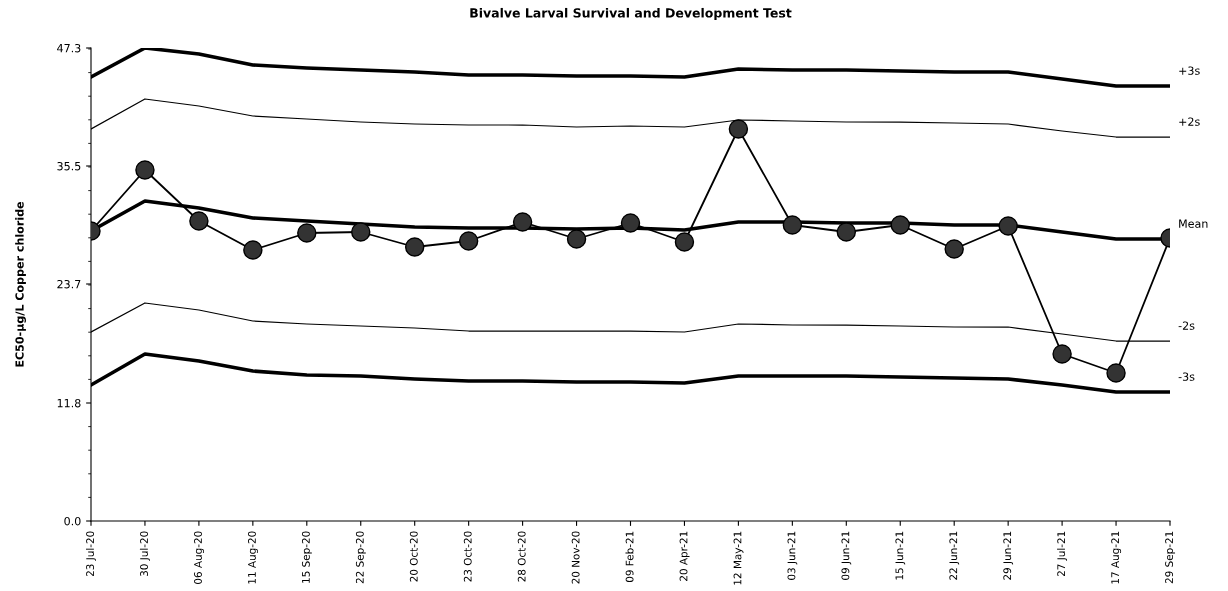 Image resolution: width=1228 pixels, height=591 pixels. What do you see at coordinates (1193, 223) in the screenshot?
I see `series-label: Mean` at bounding box center [1193, 223].